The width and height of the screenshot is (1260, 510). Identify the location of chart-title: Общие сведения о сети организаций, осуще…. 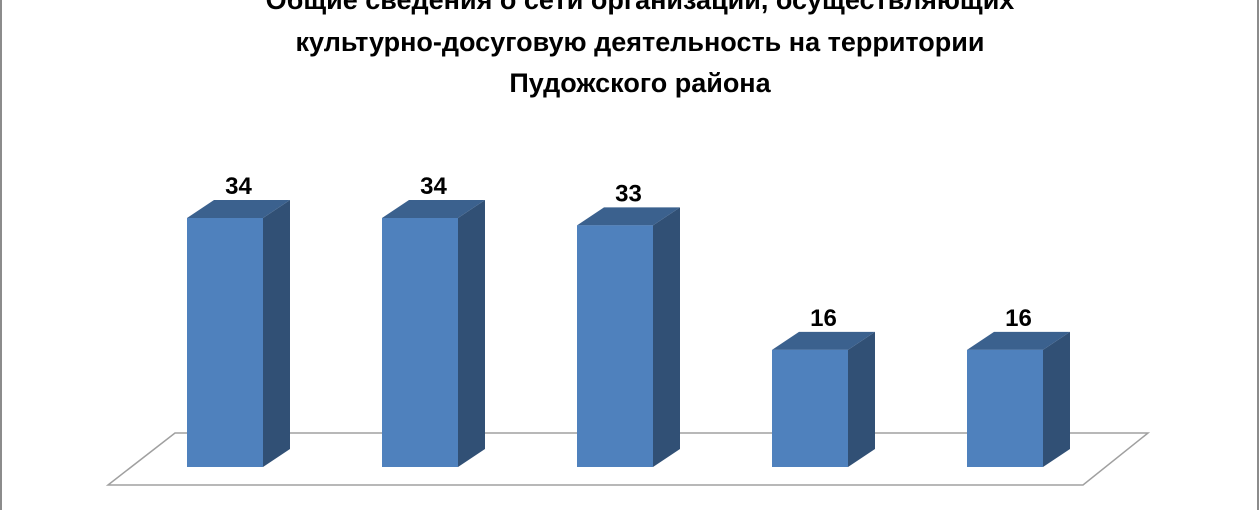
(640, 7).